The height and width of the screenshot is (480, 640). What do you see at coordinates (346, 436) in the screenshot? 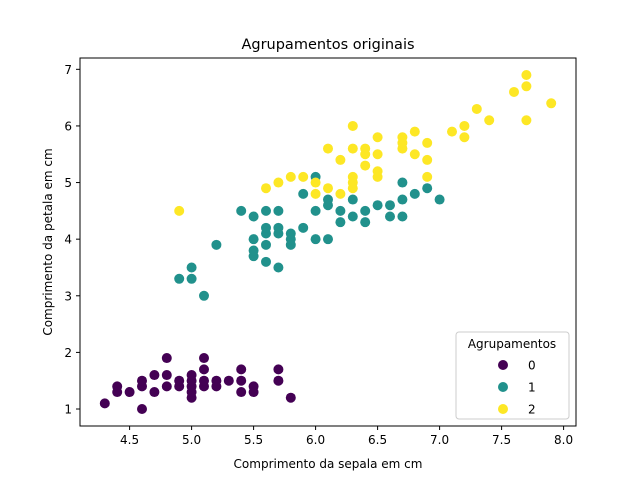
I see `x-axis: 4.5 5.0 5.5 6.0 6.5 7.0 7.5 8.0` at bounding box center [346, 436].